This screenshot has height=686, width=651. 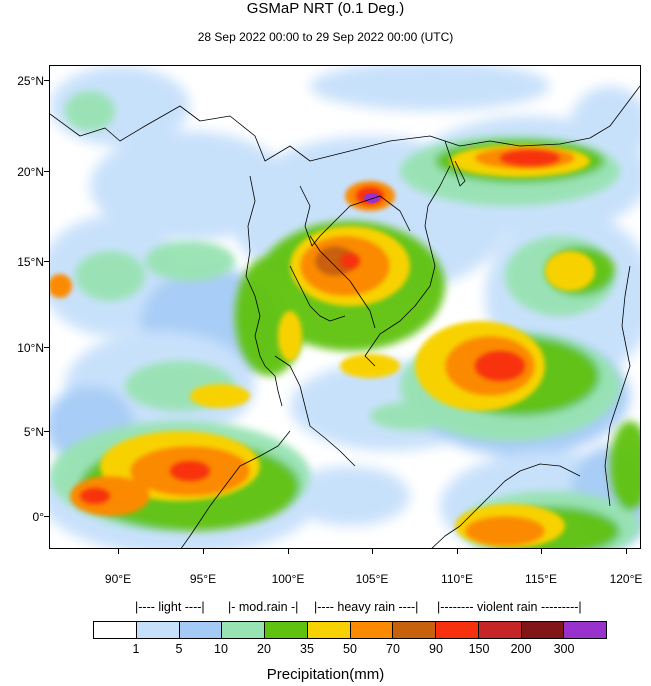 I want to click on lon-label-90e: 90°E, so click(x=118, y=579).